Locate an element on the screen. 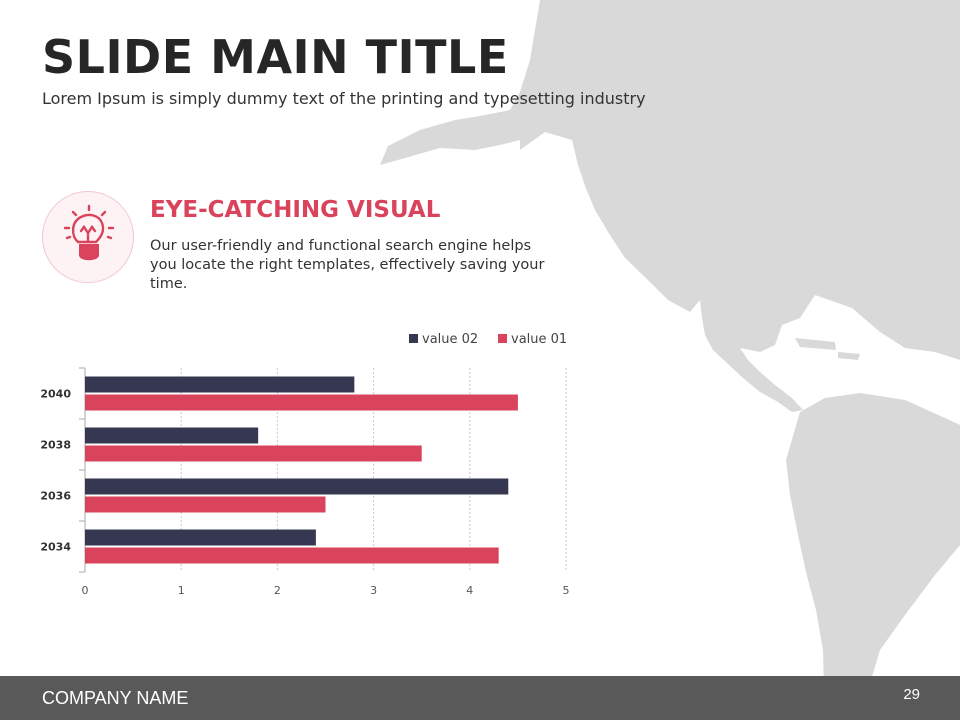 The width and height of the screenshot is (960, 720). bar-value-02-2040 is located at coordinates (220, 384).